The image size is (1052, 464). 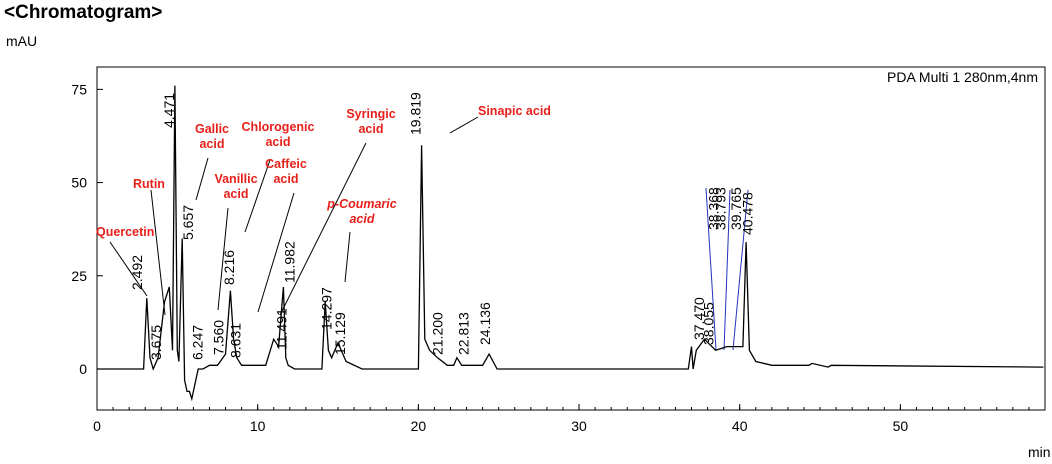 I want to click on x-tick-label: 50, so click(x=901, y=426).